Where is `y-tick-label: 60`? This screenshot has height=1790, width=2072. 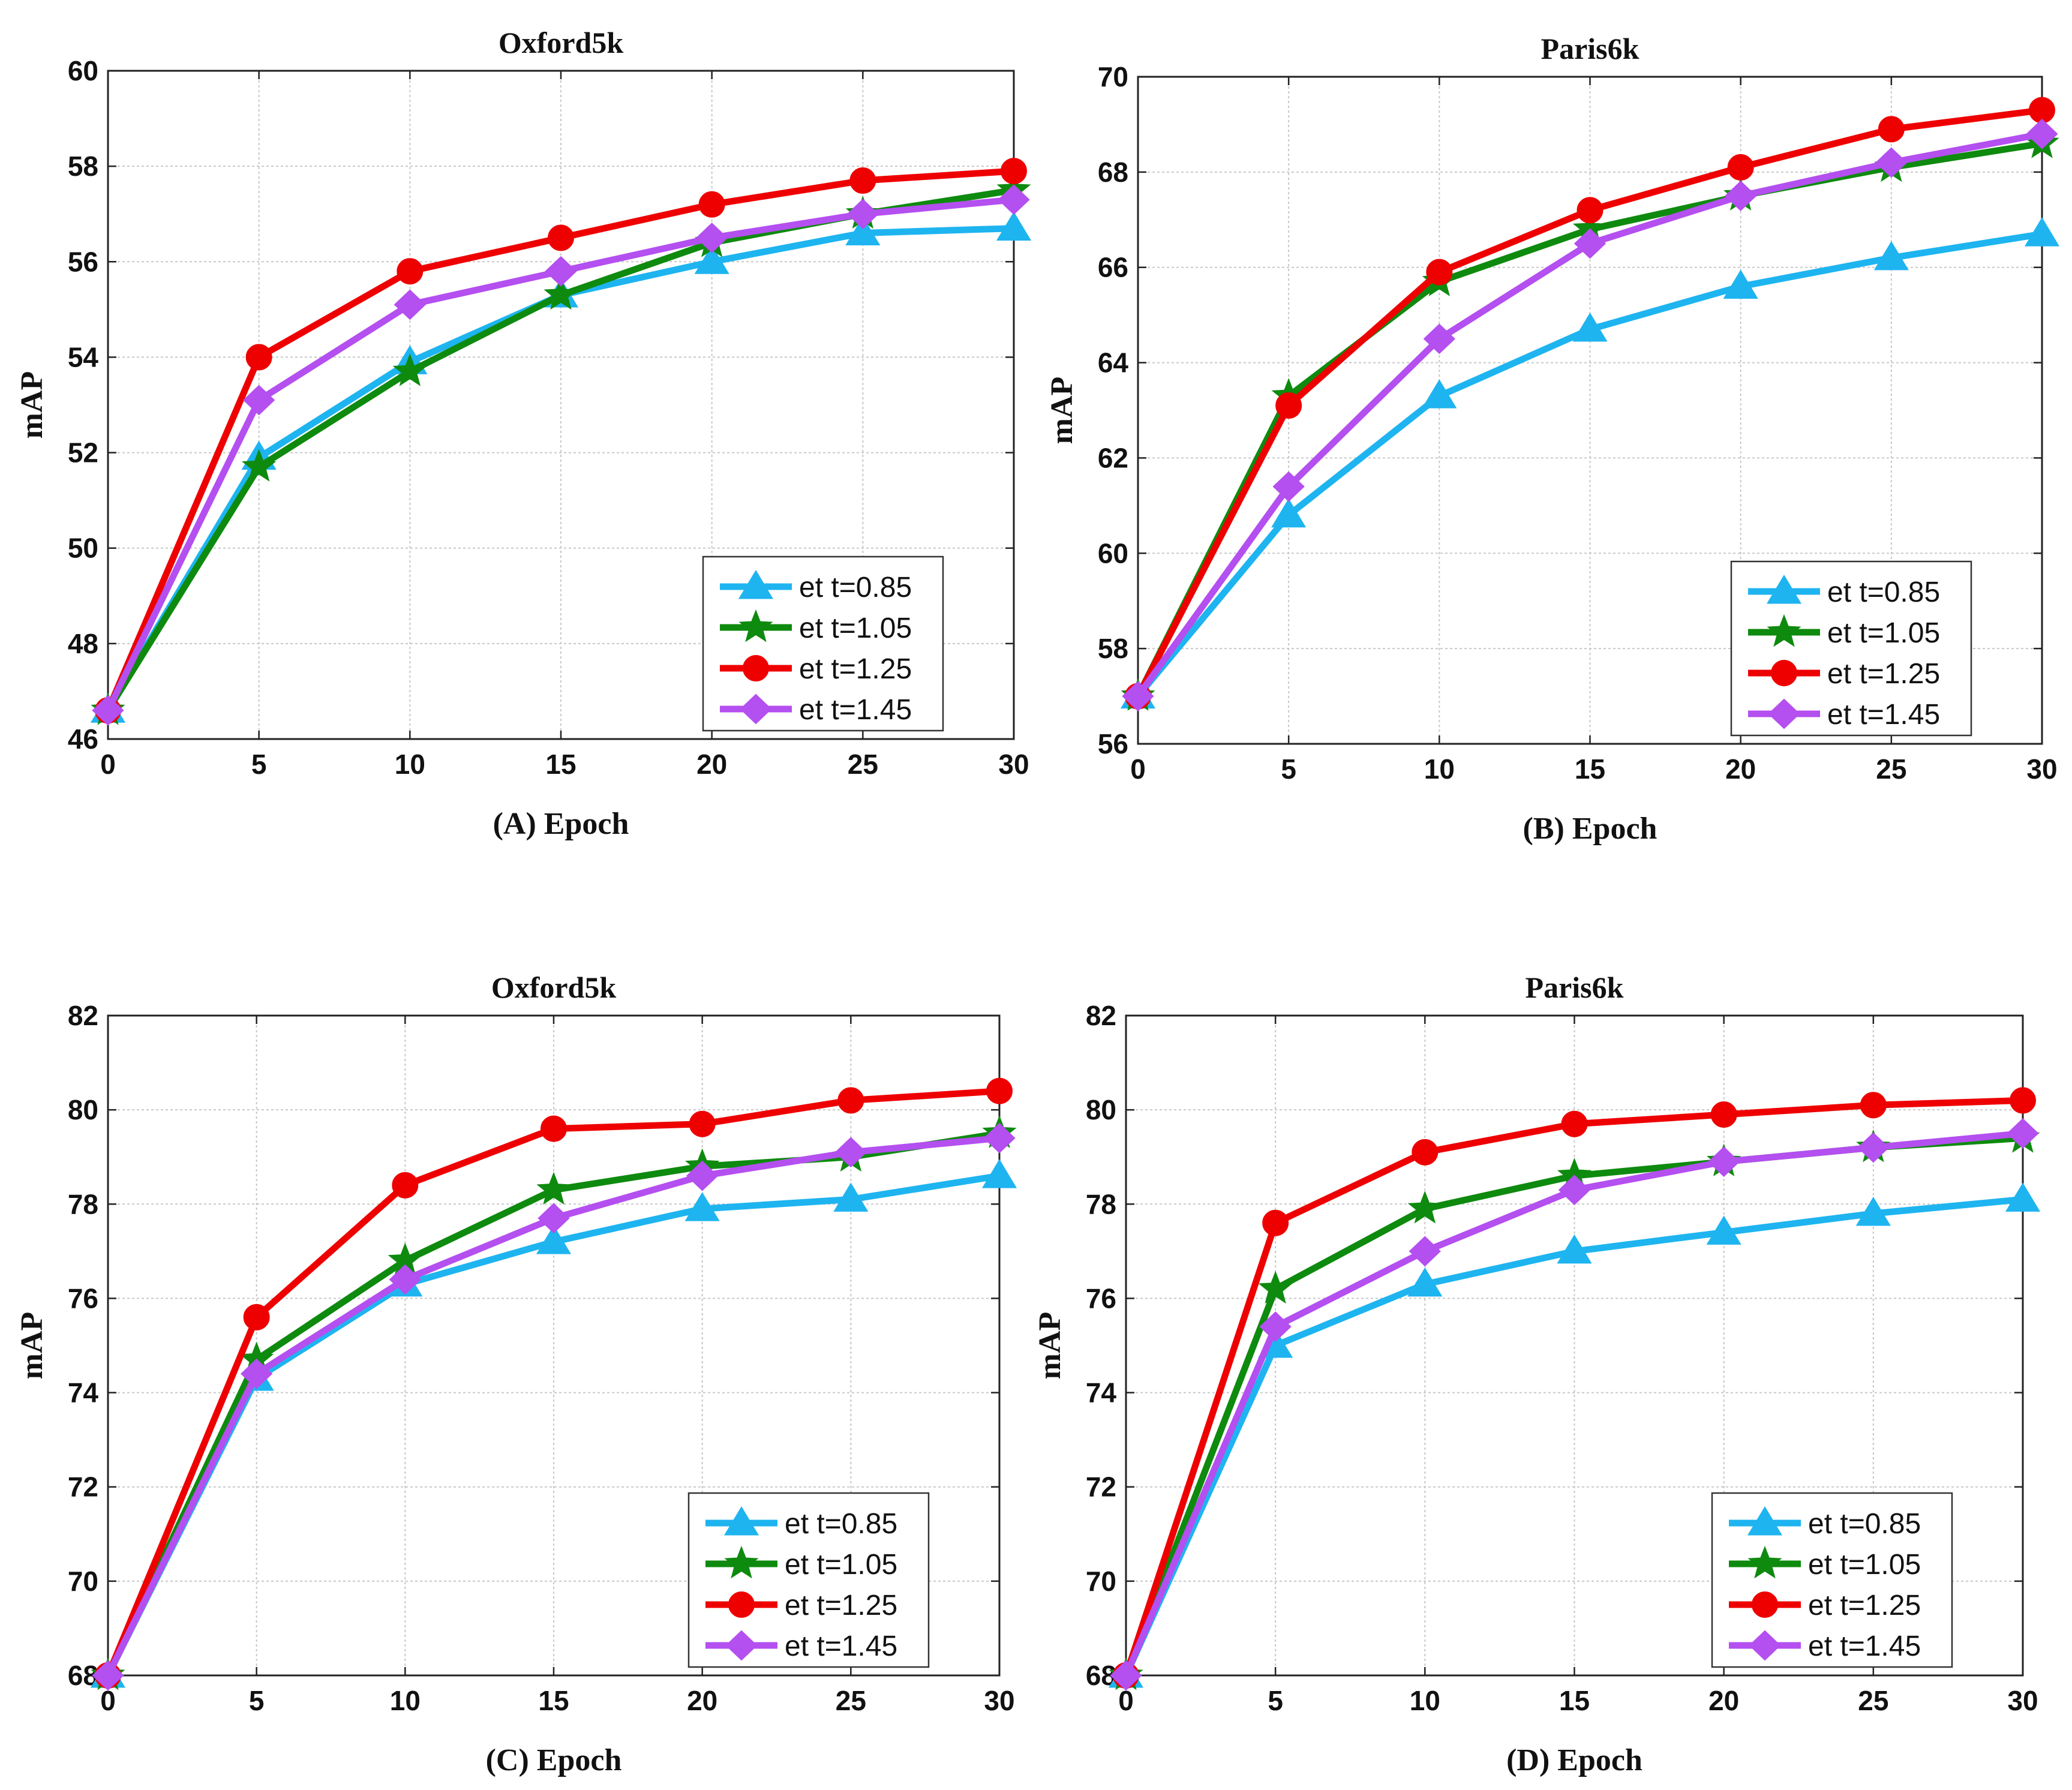
y-tick-label: 60 is located at coordinates (1113, 553).